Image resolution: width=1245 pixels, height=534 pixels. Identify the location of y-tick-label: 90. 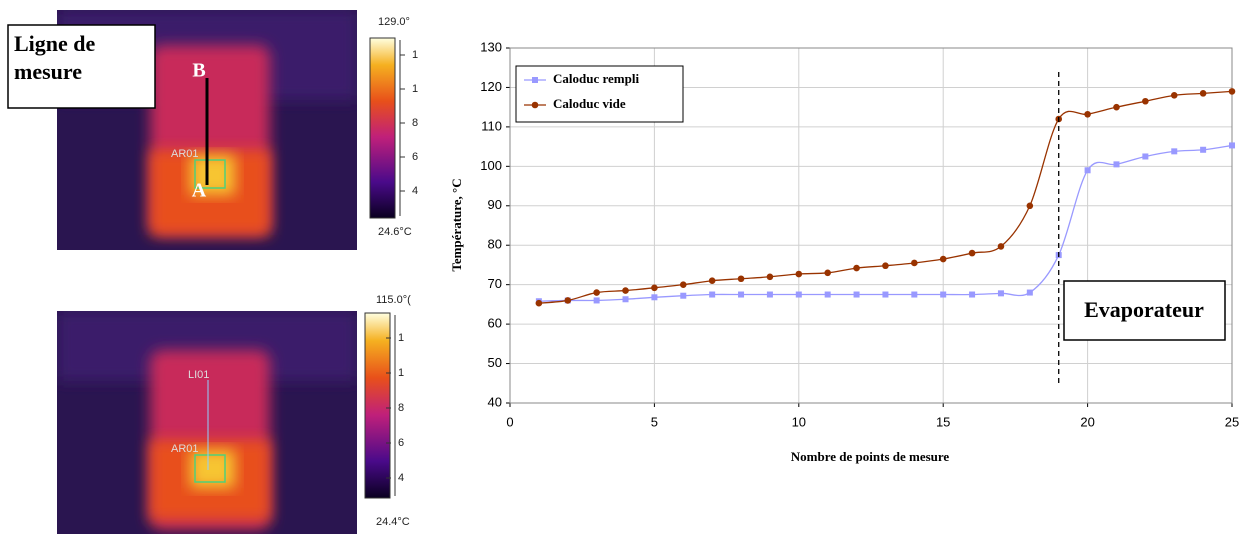
(495, 204).